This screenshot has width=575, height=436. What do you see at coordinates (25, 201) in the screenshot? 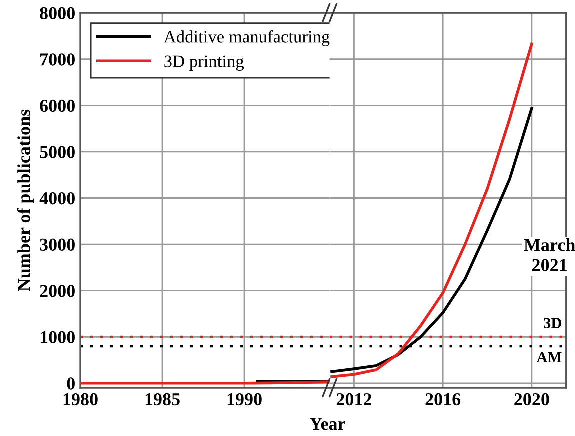
I see `y-axis-title: Number of publications` at bounding box center [25, 201].